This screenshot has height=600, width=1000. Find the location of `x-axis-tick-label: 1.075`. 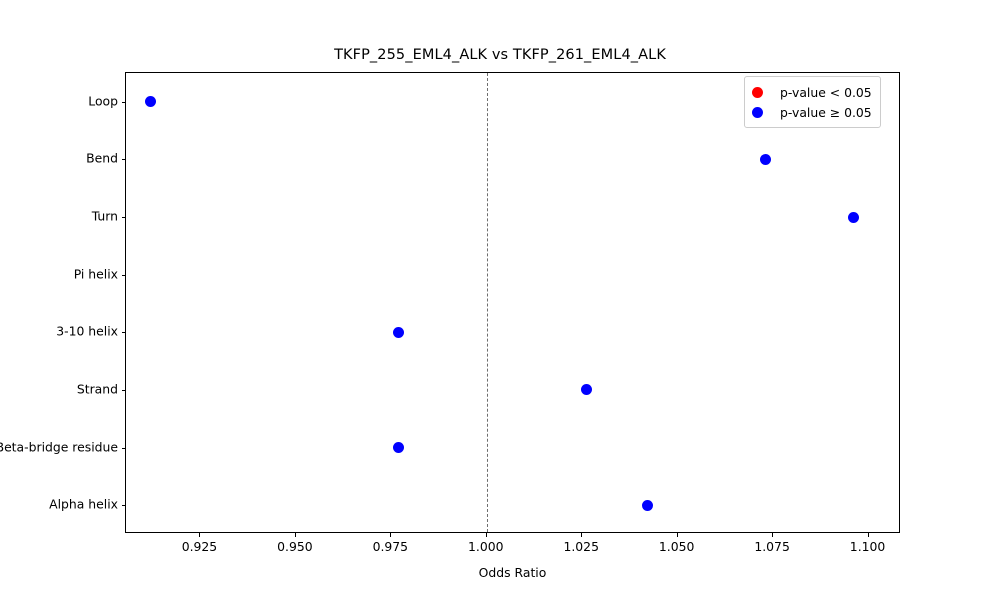

x-axis-tick-label: 1.075 is located at coordinates (772, 546).